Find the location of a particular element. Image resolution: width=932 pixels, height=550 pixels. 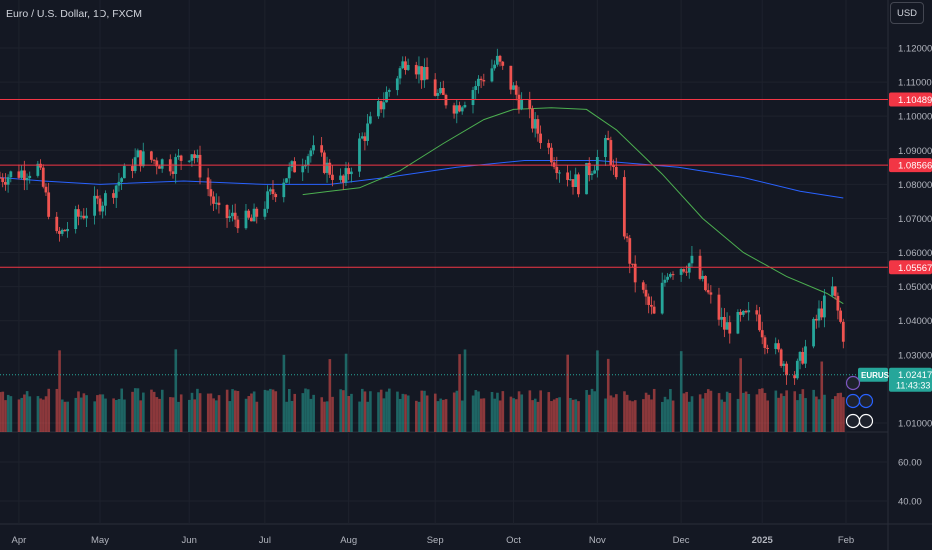

level-price-label: 1.05567 is located at coordinates (915, 268).